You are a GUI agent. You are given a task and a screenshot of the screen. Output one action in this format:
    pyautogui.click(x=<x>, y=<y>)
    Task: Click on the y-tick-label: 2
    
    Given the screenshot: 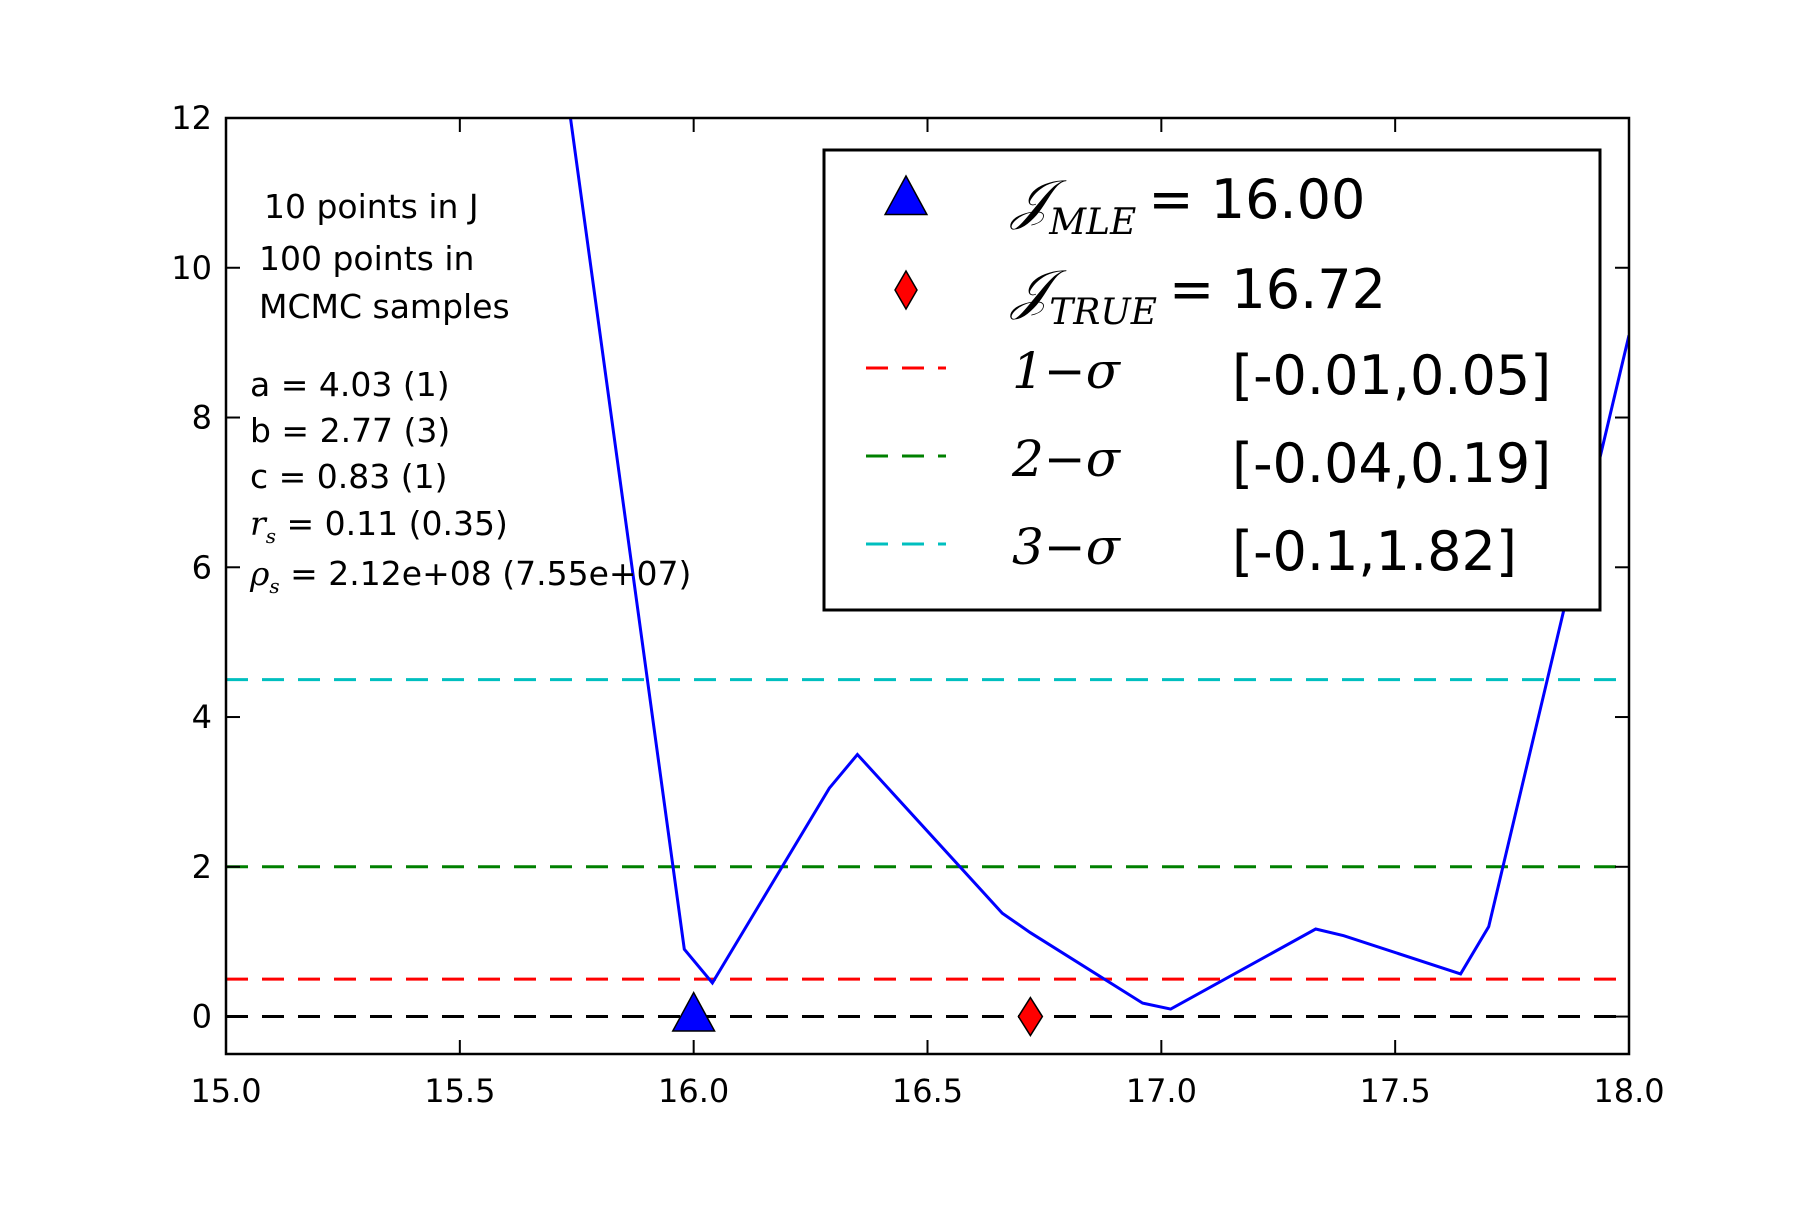 What is the action you would take?
    pyautogui.click(x=202, y=867)
    